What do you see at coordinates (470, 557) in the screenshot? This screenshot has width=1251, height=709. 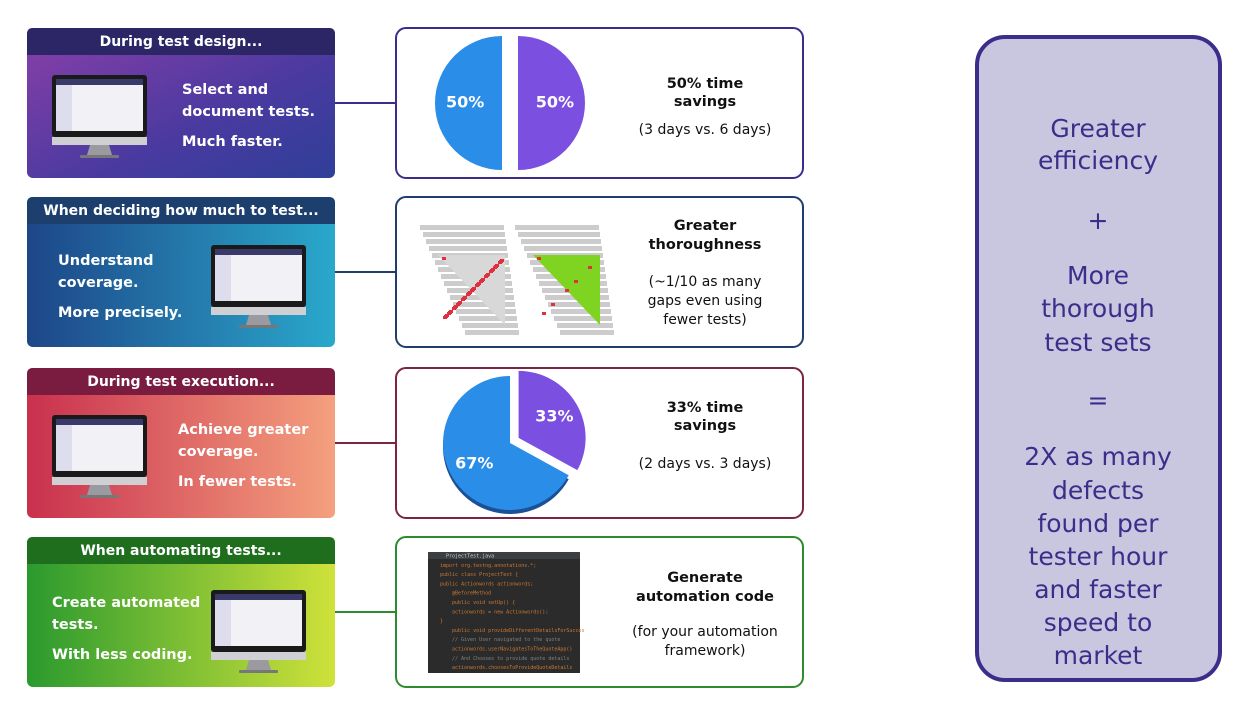 I see `code-line: ProjectTest.java` at bounding box center [470, 557].